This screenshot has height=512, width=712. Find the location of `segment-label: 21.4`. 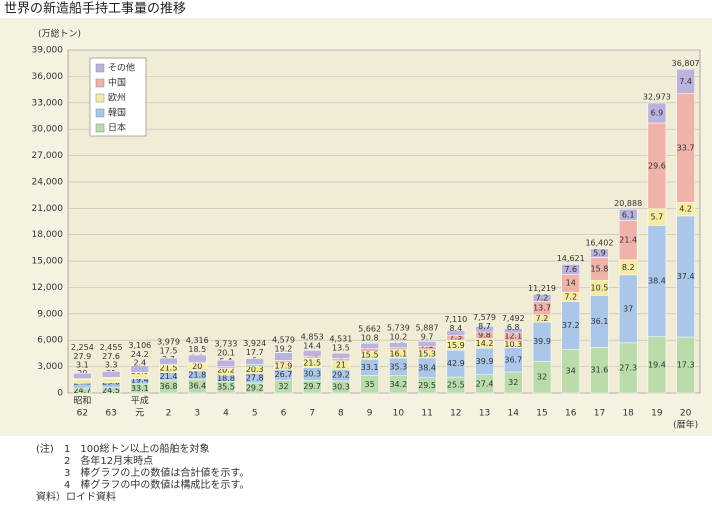

segment-label: 21.4 is located at coordinates (169, 376).